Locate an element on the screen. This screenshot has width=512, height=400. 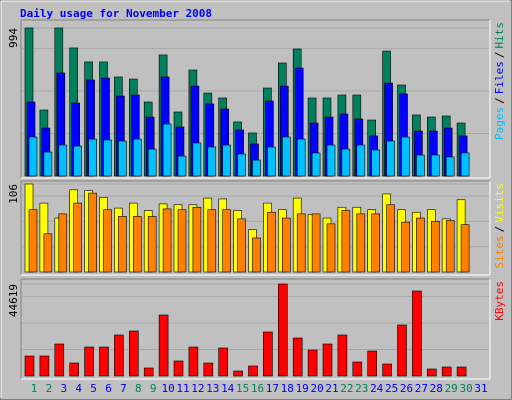
legend: Pages / Files / Hits is located at coordinates (499, 81).